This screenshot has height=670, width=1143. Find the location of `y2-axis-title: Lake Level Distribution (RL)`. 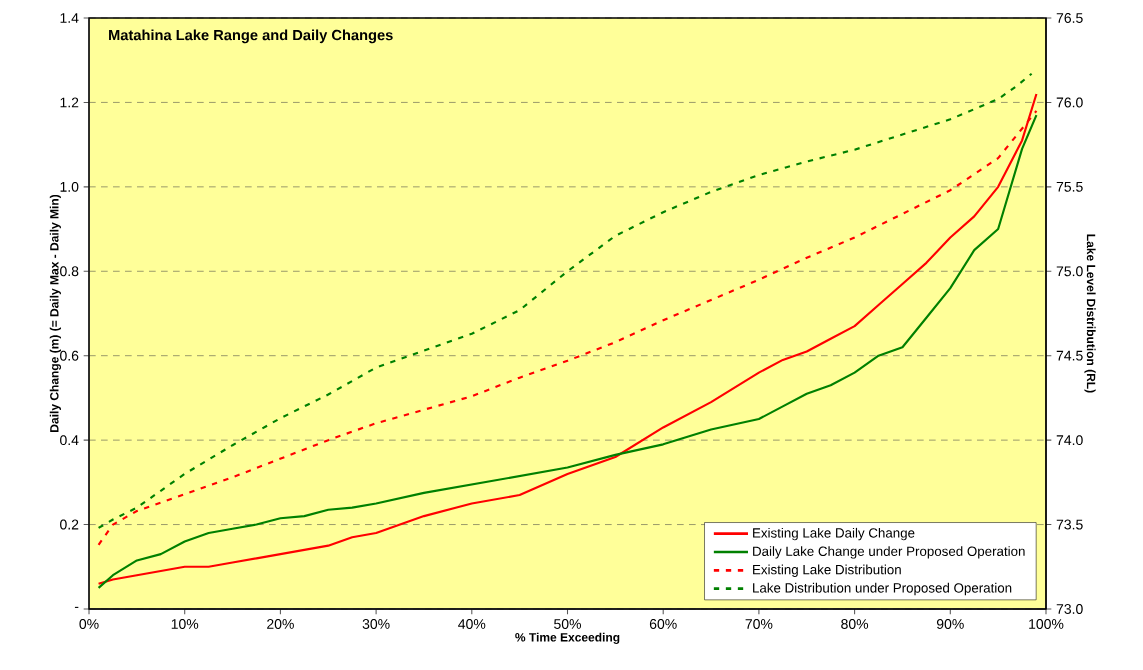

y2-axis-title: Lake Level Distribution (RL) is located at coordinates (1090, 313).